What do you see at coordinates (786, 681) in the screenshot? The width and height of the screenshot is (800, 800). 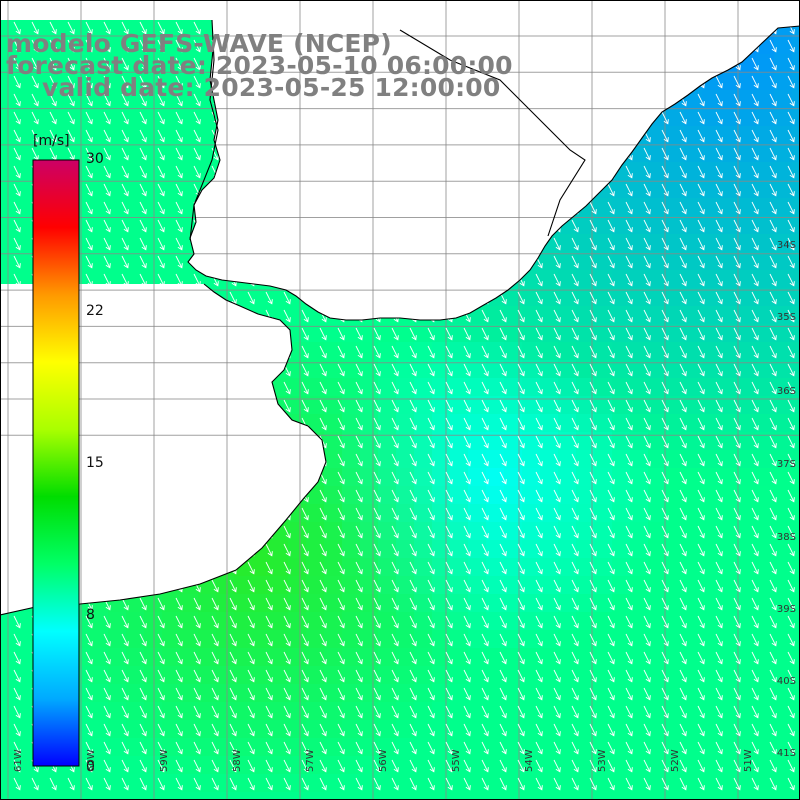 I see `lat-label-40s: 40S` at bounding box center [786, 681].